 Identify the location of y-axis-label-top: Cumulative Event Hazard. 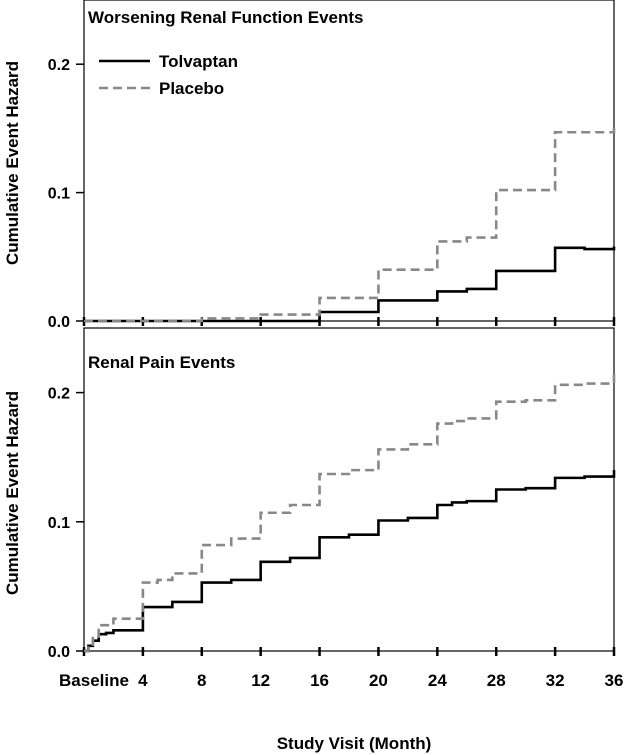
(12, 163).